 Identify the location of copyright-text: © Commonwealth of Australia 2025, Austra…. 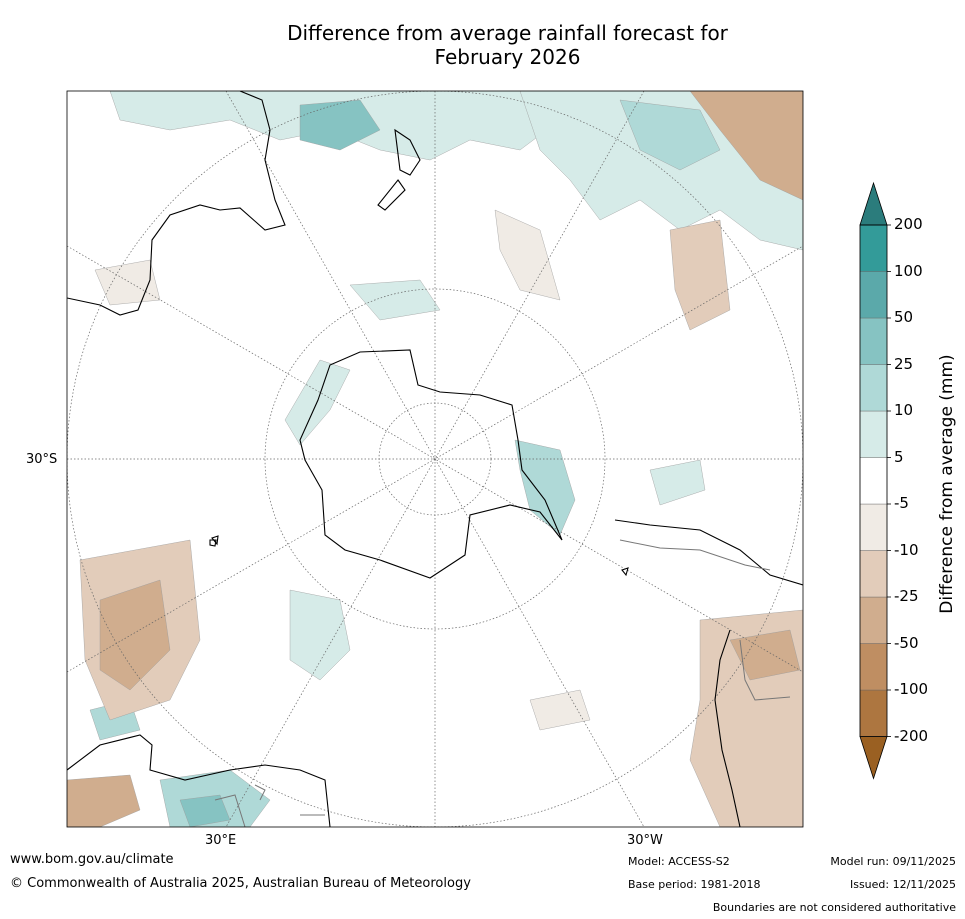
(240, 883).